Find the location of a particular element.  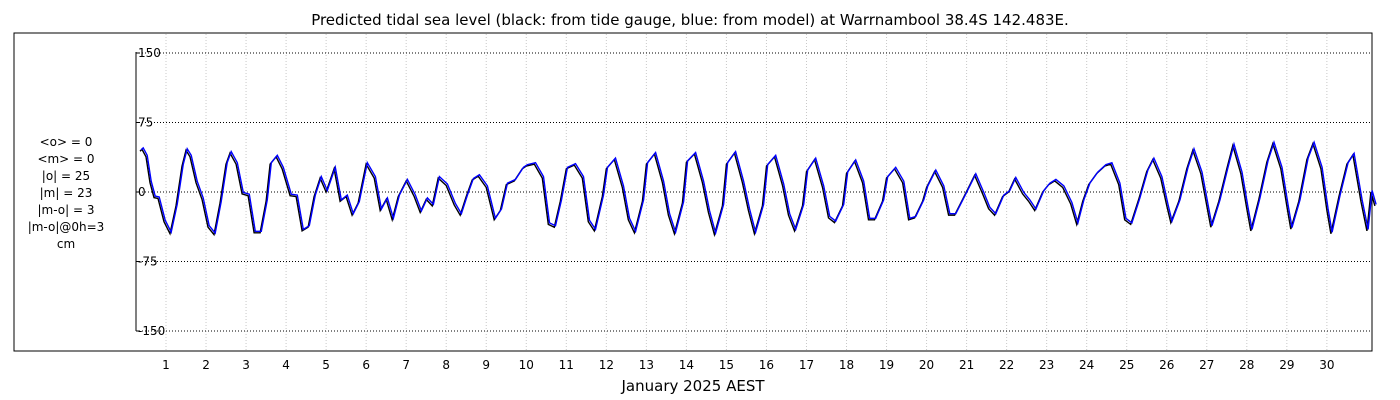

x-tick-label: 17 is located at coordinates (806, 365).